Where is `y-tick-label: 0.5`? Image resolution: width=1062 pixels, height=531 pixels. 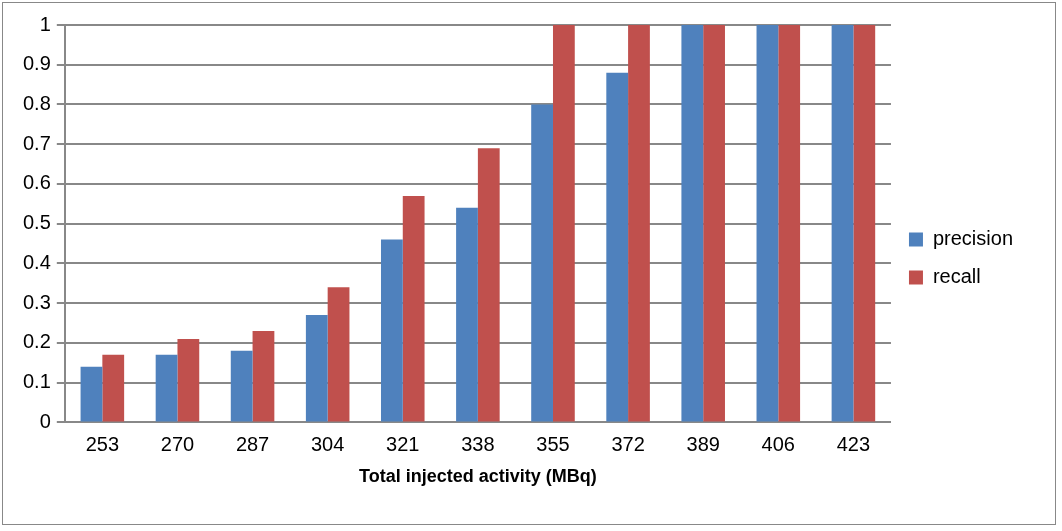
y-tick-label: 0.5 is located at coordinates (36, 222).